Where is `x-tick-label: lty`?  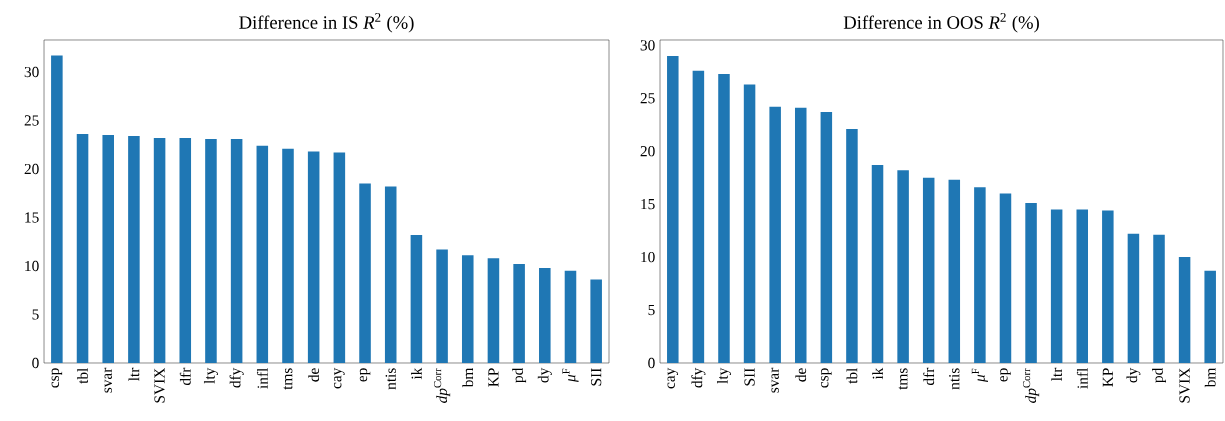 x-tick-label: lty is located at coordinates (210, 375).